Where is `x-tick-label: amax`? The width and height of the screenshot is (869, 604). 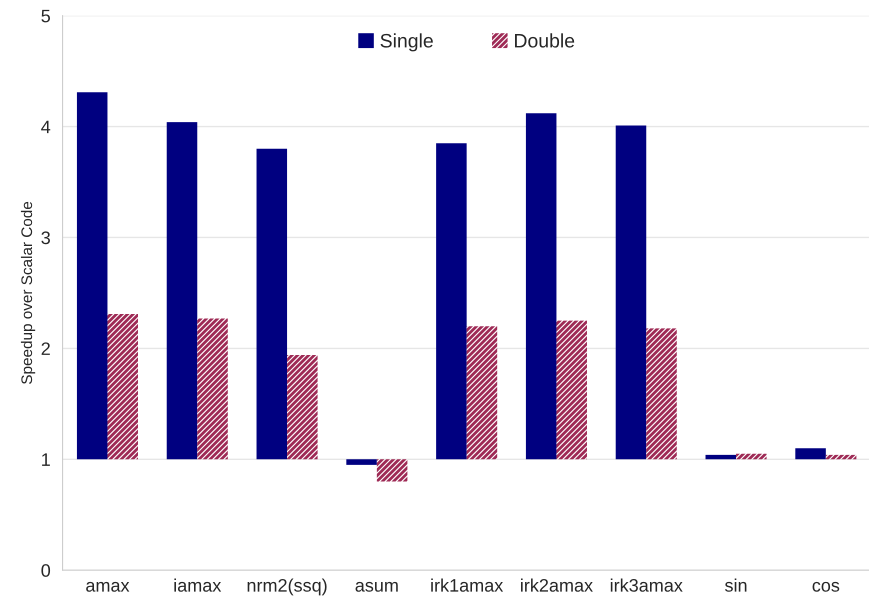
x-tick-label: amax is located at coordinates (108, 587).